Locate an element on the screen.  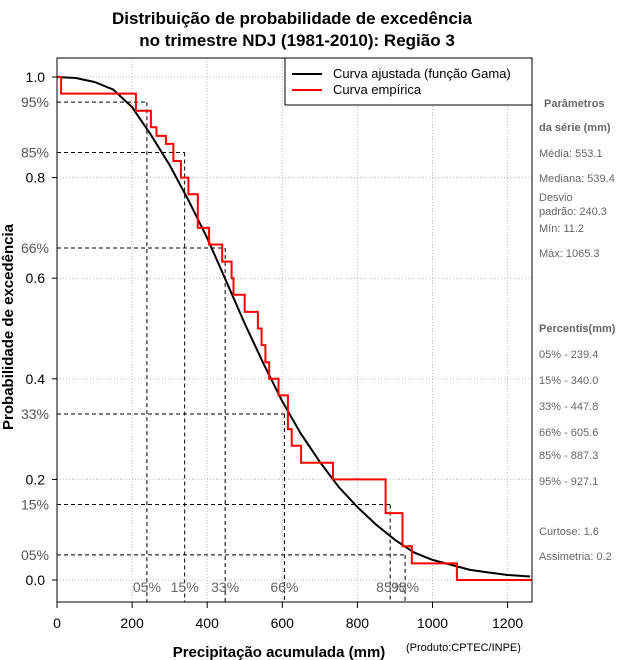
y-axis: 0.0 0.2 0.4 0.6 0.8 1.0 is located at coordinates (41, 328).